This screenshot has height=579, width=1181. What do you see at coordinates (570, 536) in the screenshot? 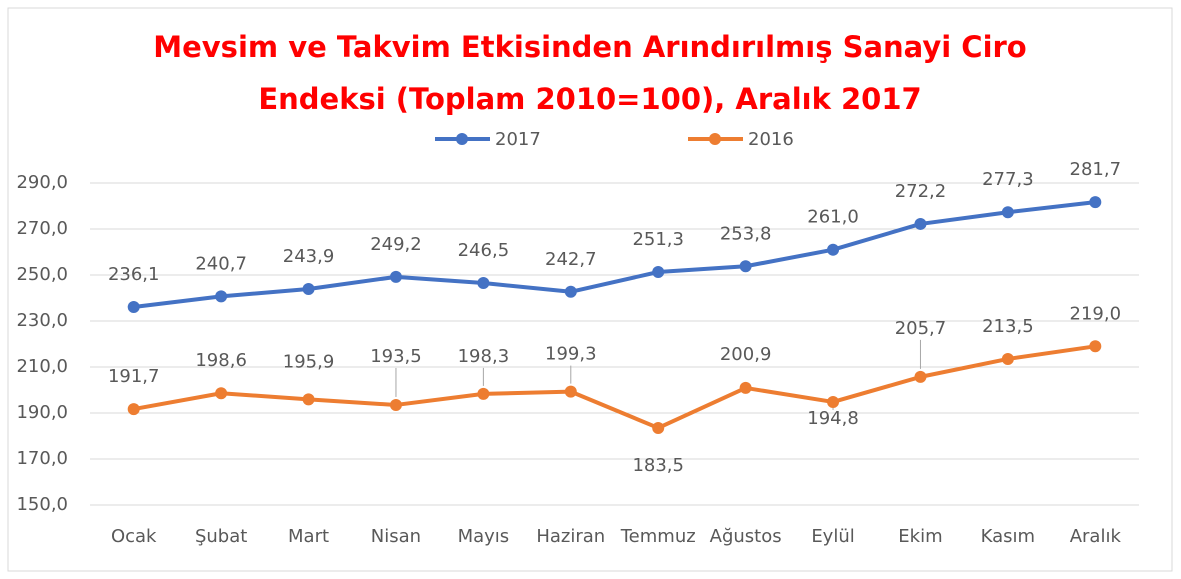
I see `x-tick-label: Haziran` at bounding box center [570, 536].